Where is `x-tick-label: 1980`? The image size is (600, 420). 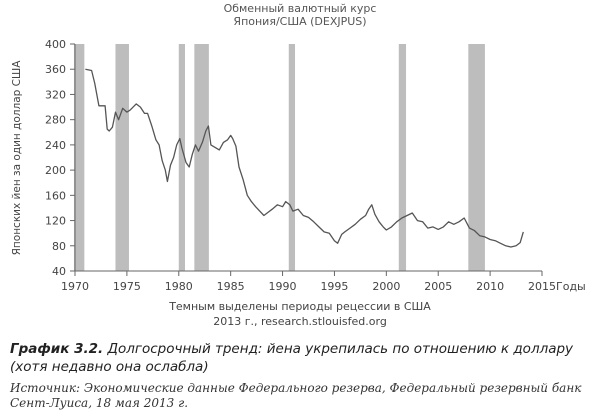 x-tick-label: 1980 is located at coordinates (179, 286).